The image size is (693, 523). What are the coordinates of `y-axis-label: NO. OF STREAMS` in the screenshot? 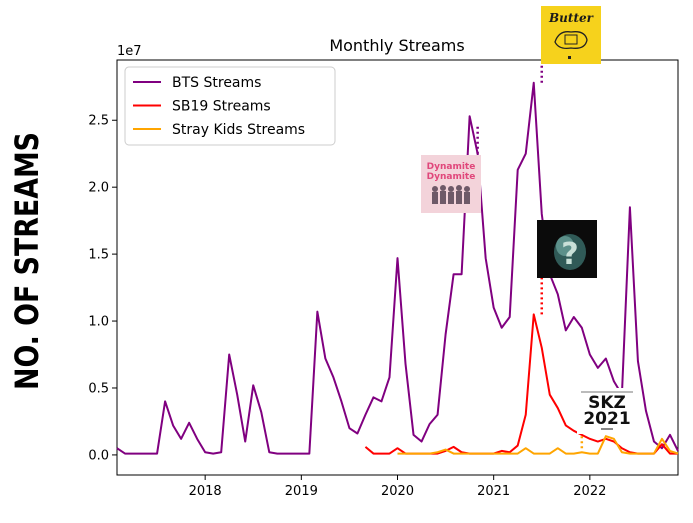 It's located at (27, 261).